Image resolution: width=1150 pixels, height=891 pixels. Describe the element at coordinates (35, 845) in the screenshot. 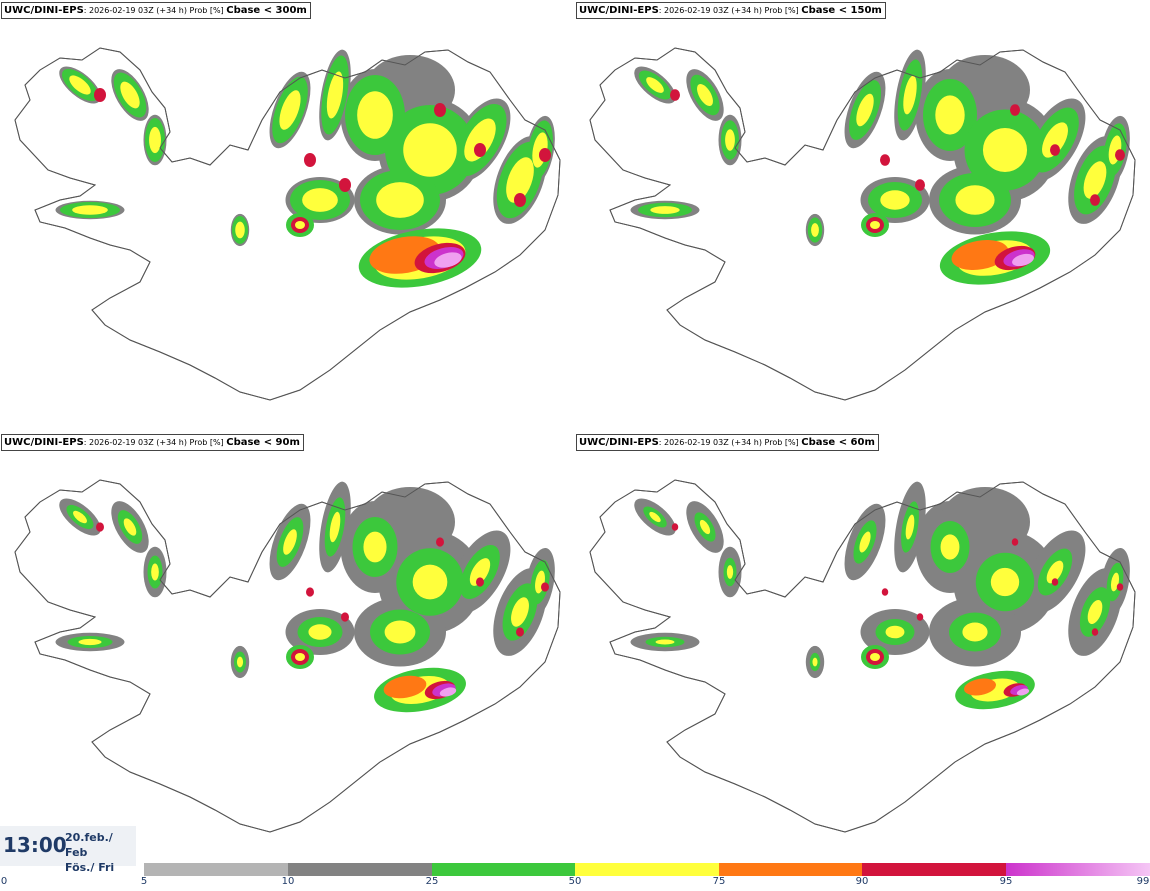

I see `valid-time: 13:00` at that location.